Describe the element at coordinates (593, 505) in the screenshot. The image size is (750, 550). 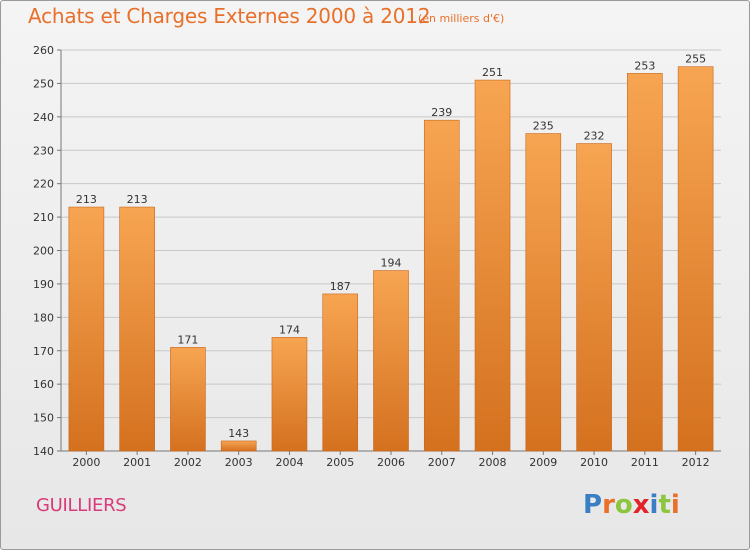
I see `logo-letter: P` at that location.